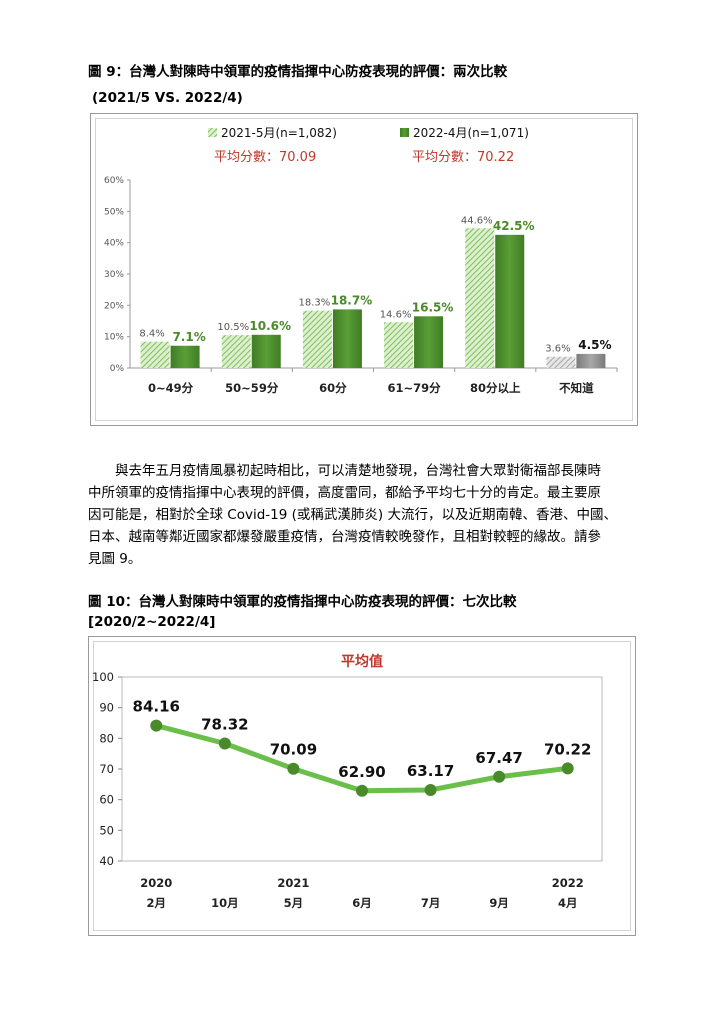  What do you see at coordinates (431, 903) in the screenshot?
I see `x-month-label: 7月` at bounding box center [431, 903].